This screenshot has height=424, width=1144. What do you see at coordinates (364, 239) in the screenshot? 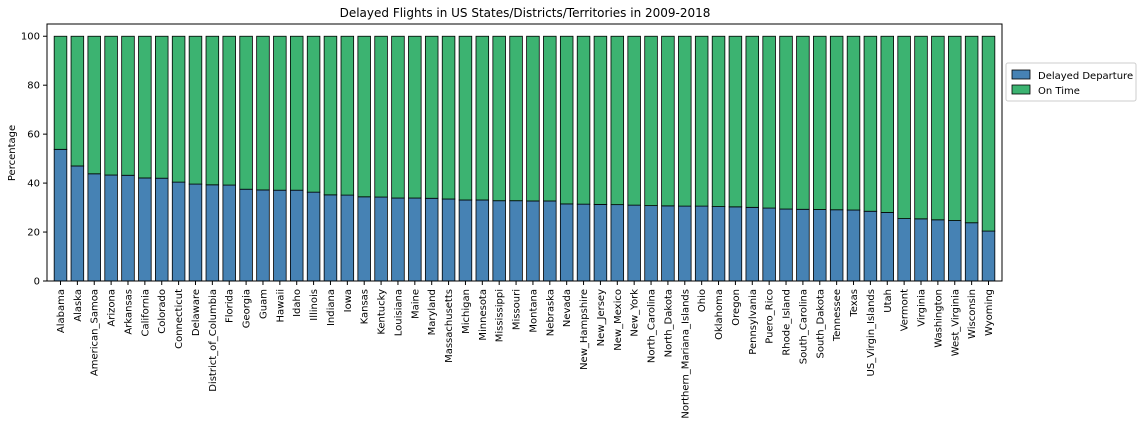
I see `bar-delayed-departure-kansas` at bounding box center [364, 239].